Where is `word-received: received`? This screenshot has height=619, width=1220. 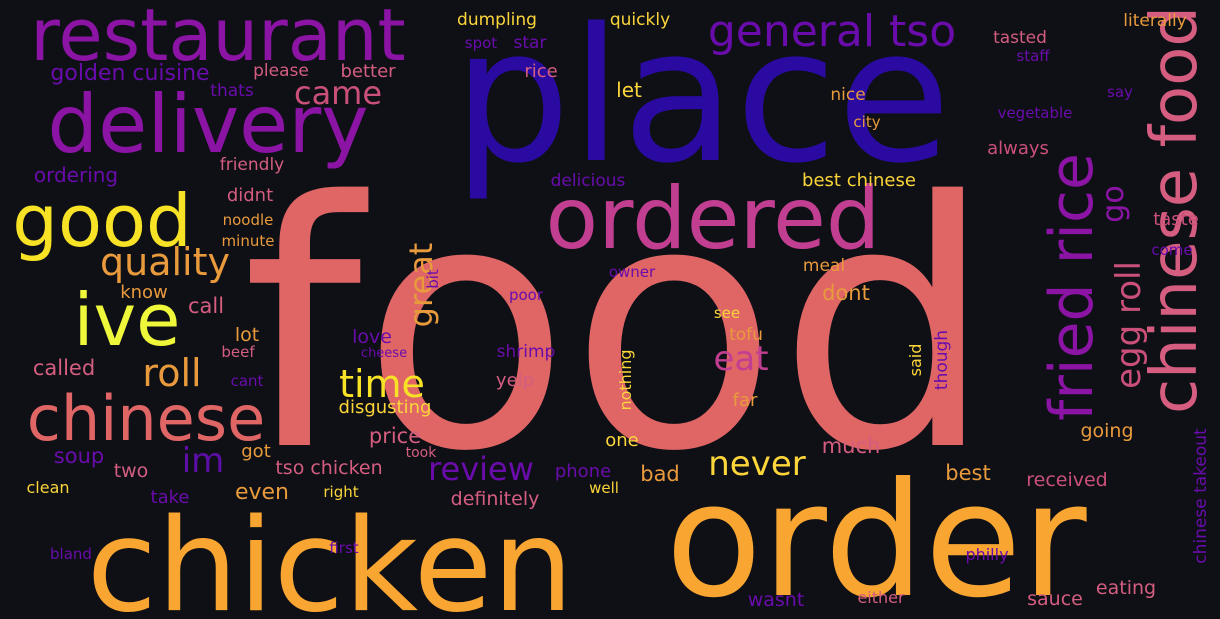
word-received: received is located at coordinates (1067, 480).